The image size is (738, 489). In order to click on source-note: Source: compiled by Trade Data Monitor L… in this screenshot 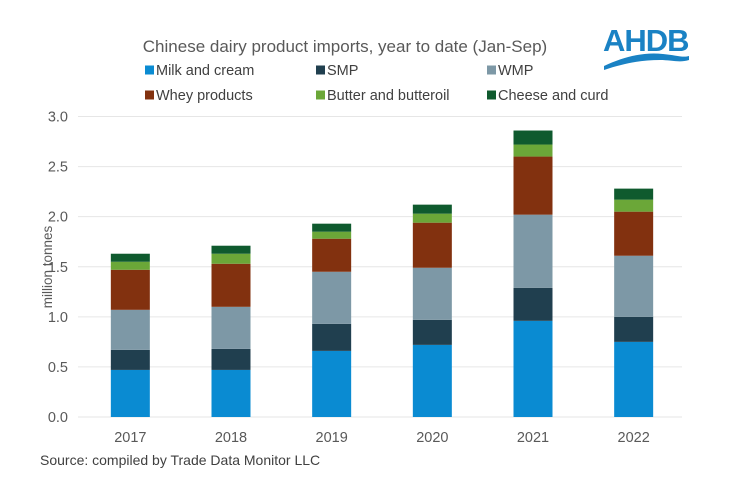, I will do `click(180, 460)`.